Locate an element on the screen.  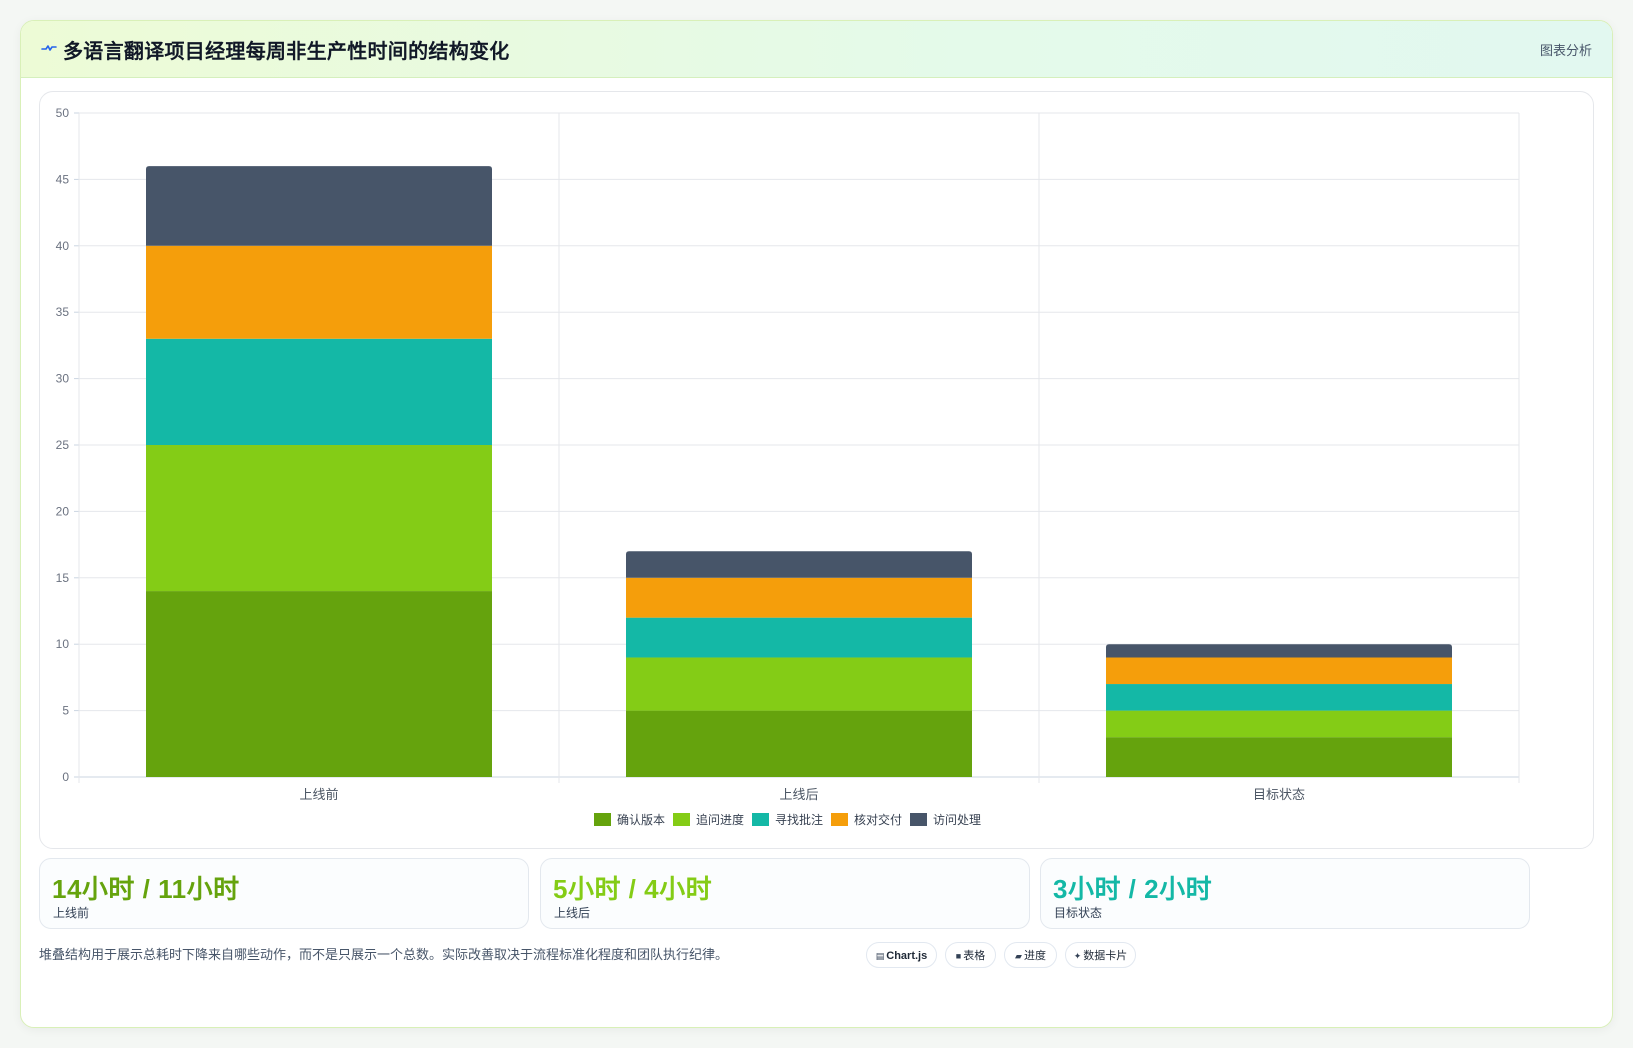
legend-label: 确认版本 is located at coordinates (641, 820).